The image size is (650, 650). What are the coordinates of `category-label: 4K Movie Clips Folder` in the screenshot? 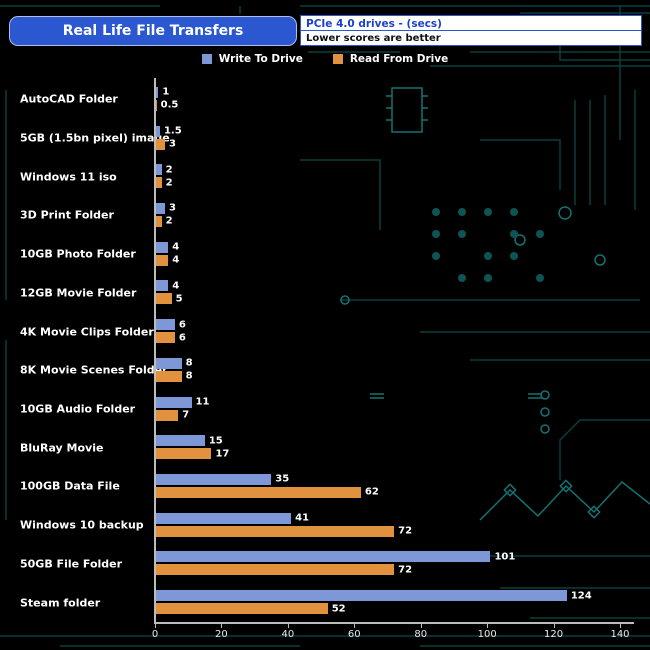 It's located at (87, 332).